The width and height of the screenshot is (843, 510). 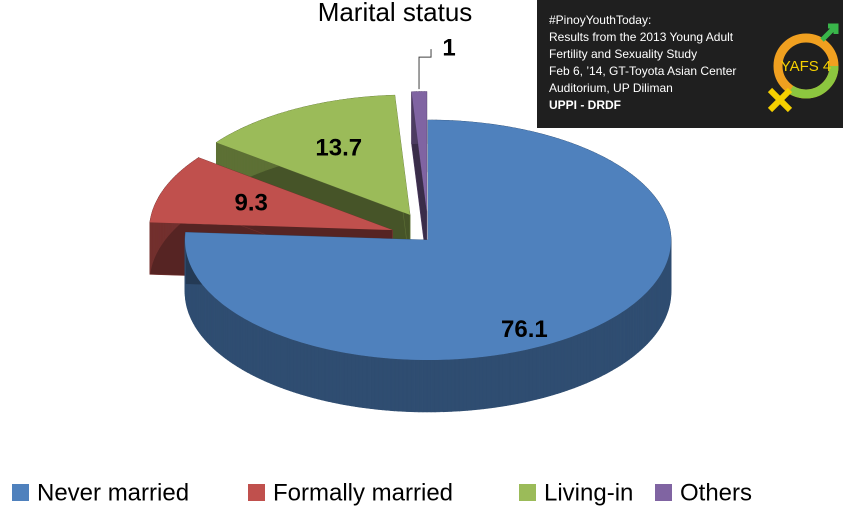 I want to click on overlay-line: #PinoyYouthToday:, so click(x=600, y=20).